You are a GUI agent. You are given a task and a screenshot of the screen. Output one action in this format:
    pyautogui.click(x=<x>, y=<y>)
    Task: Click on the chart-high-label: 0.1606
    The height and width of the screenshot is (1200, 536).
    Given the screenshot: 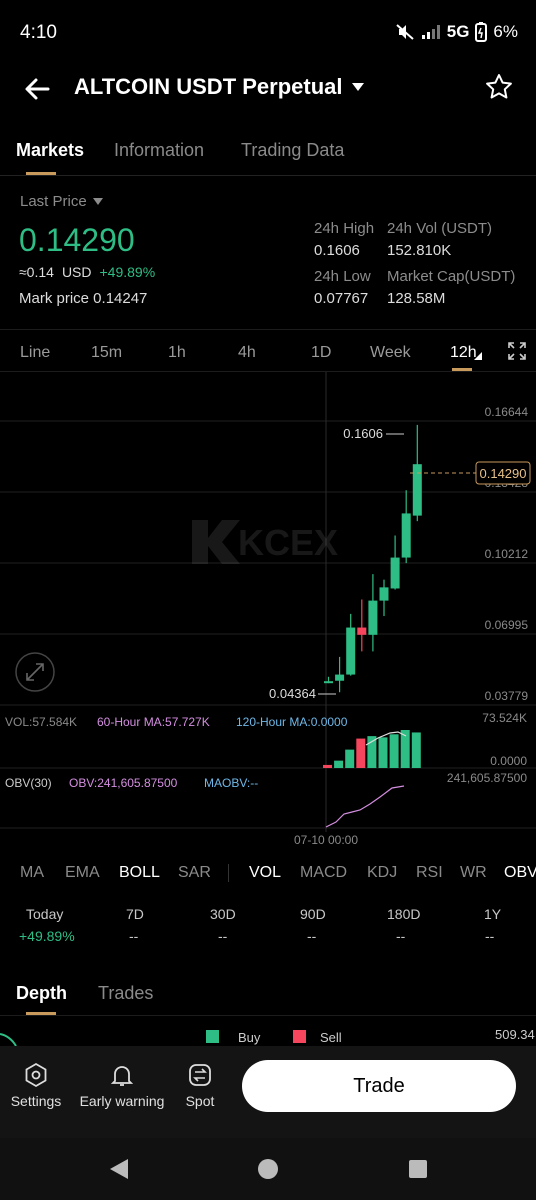 What is the action you would take?
    pyautogui.click(x=363, y=433)
    